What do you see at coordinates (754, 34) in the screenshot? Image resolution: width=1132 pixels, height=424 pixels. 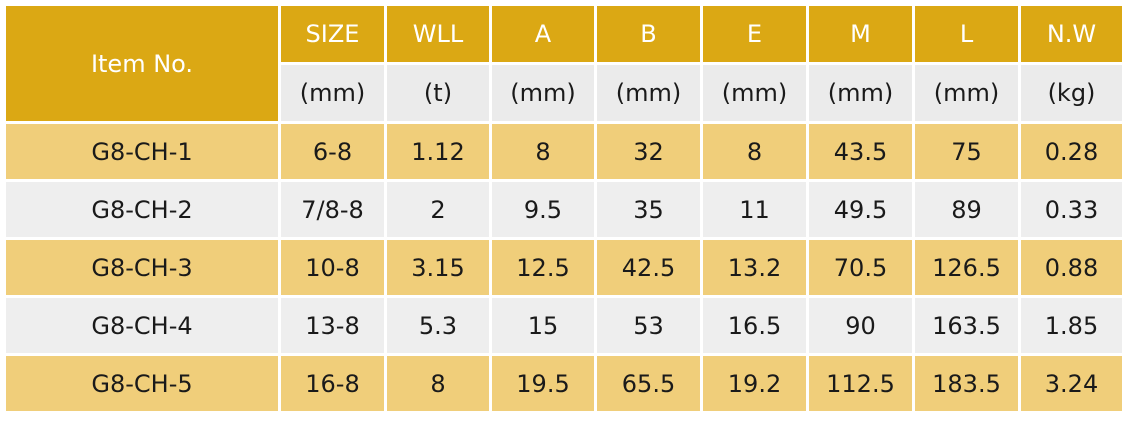 I see `col-header-e: E` at bounding box center [754, 34].